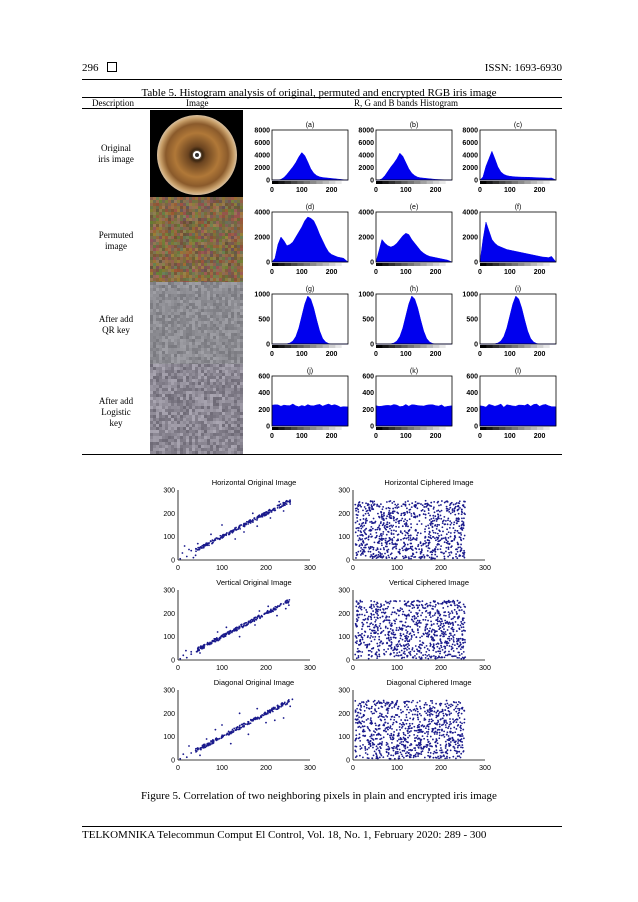 This screenshot has width=638, height=902. I want to click on y-tick-label: 8000, so click(366, 131).